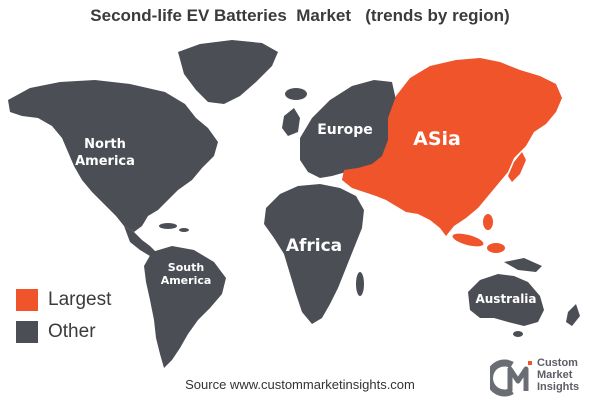 This screenshot has height=400, width=600. Describe the element at coordinates (314, 246) in the screenshot. I see `africa-label: Africa` at that location.